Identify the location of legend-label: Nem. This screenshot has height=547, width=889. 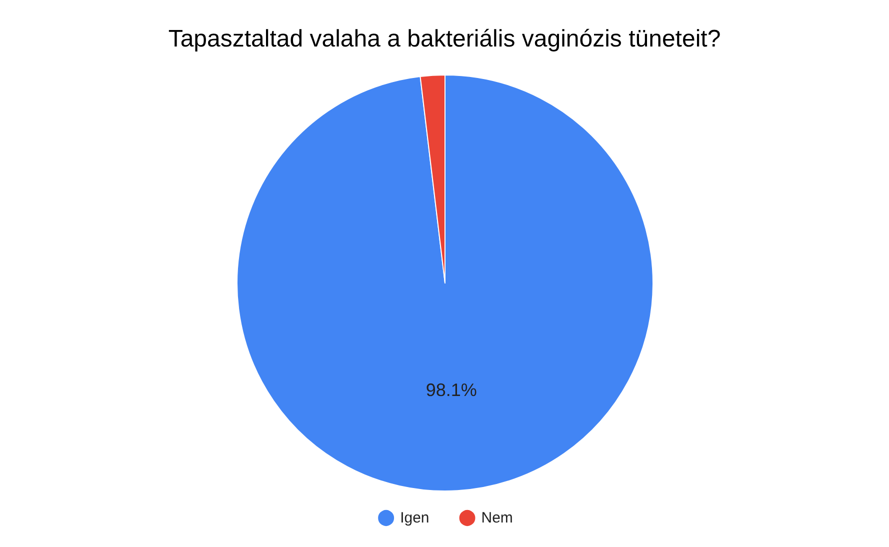
(497, 518).